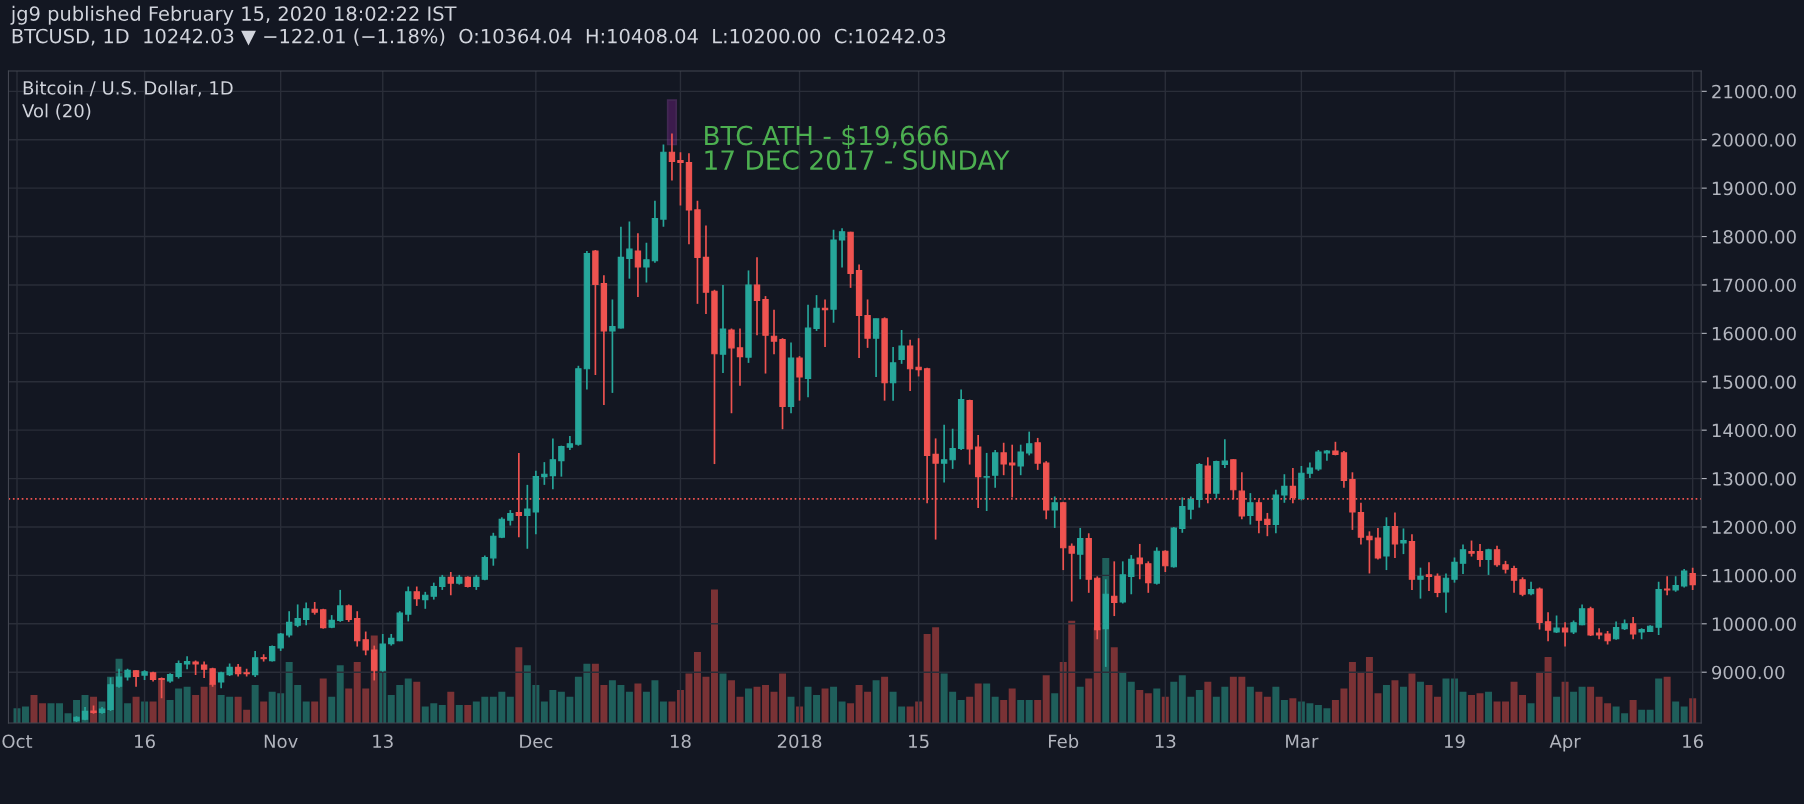  I want to click on x-tick-label: 18, so click(680, 741).